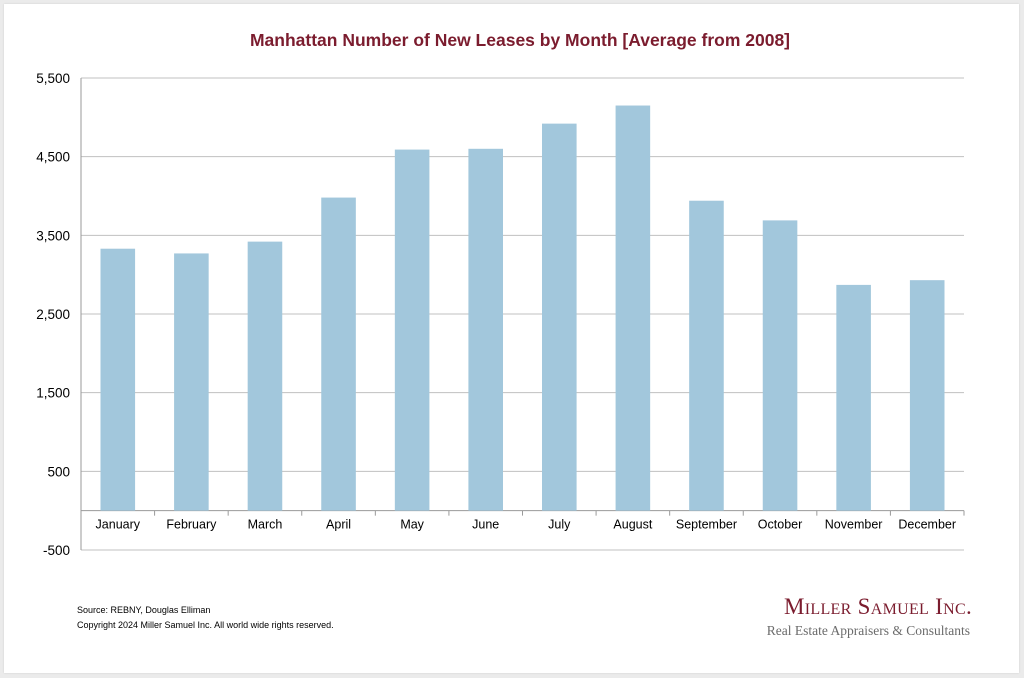  I want to click on bar-march, so click(265, 376).